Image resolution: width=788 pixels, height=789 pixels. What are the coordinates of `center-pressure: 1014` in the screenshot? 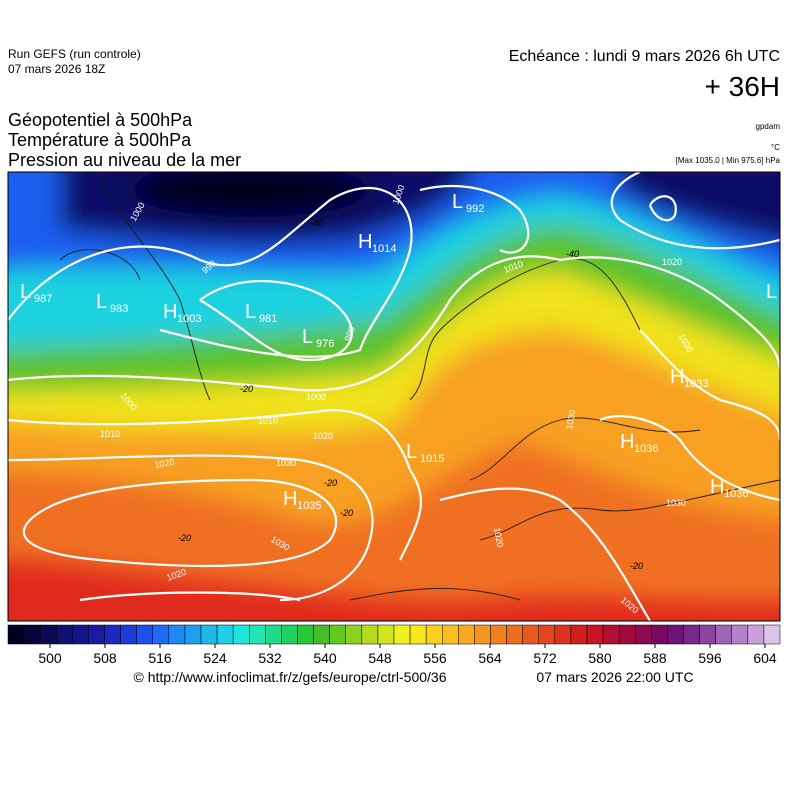 It's located at (384, 249).